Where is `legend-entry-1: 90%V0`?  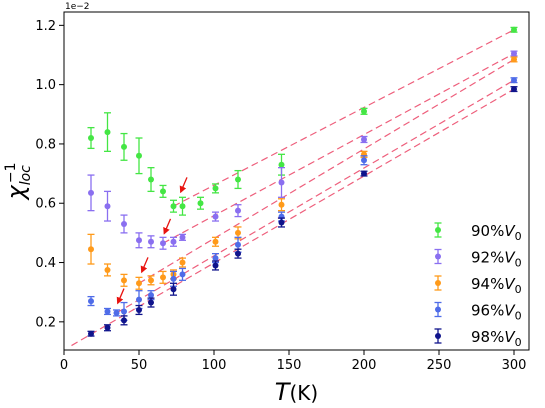 legend-entry-1: 90%V0 is located at coordinates (478, 232).